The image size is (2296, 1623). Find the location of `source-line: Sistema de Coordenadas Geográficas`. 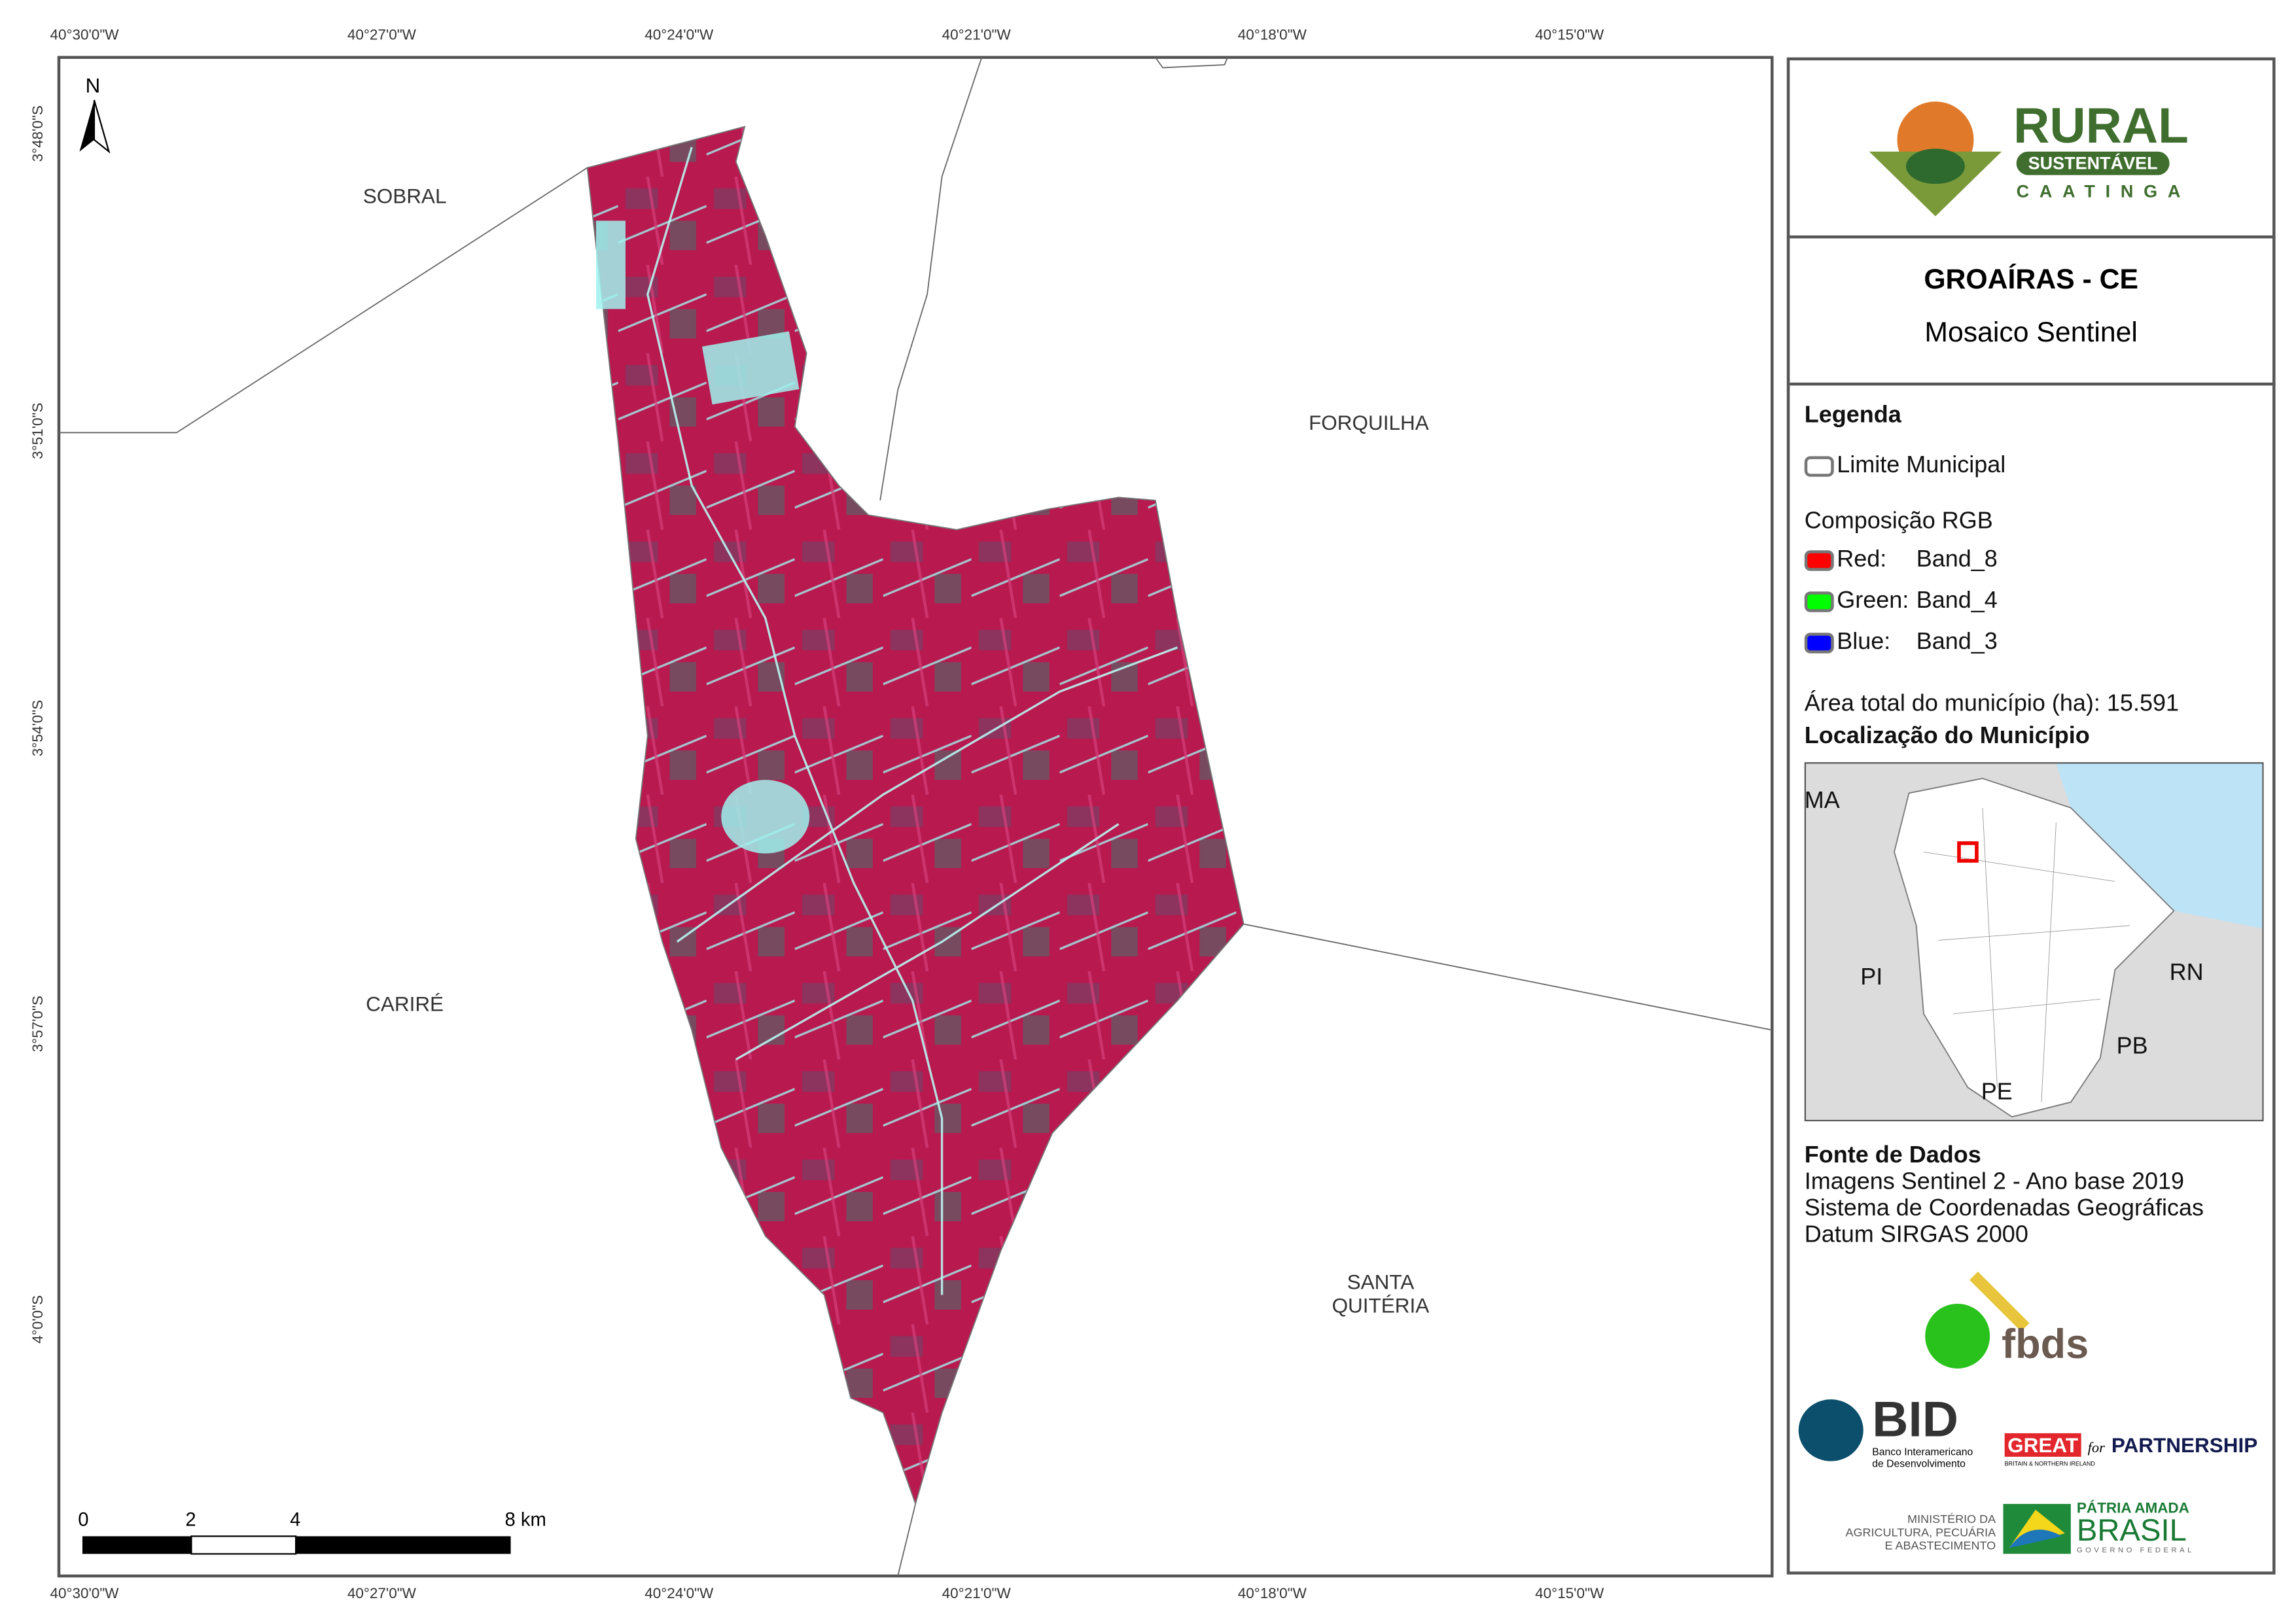

source-line: Sistema de Coordenadas Geográficas is located at coordinates (2004, 1209).